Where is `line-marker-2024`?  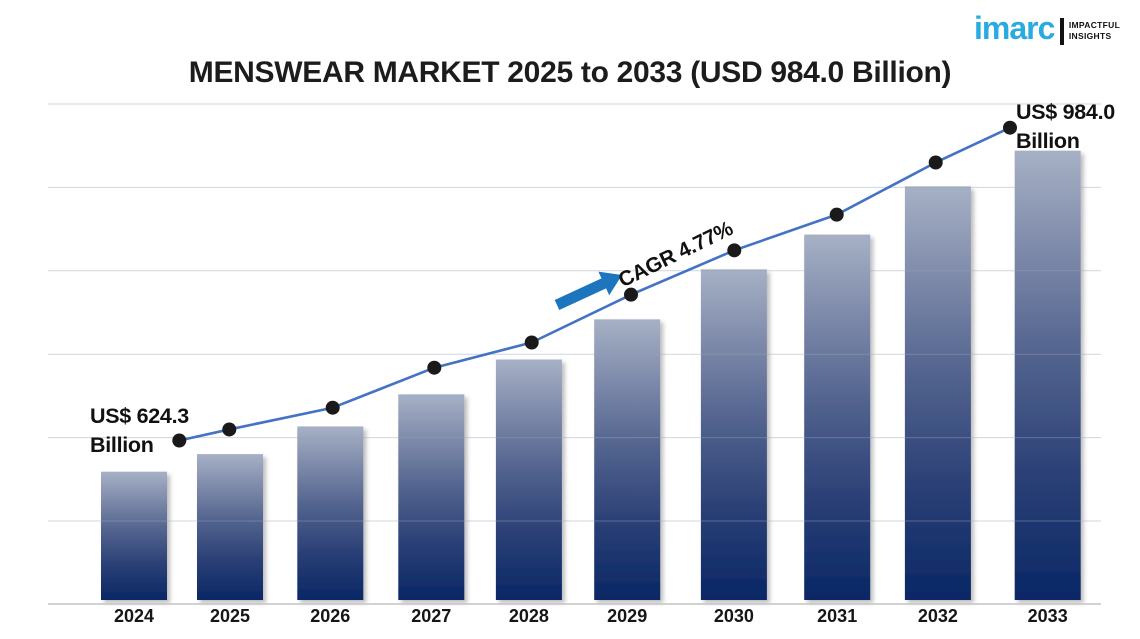 line-marker-2024 is located at coordinates (179, 440).